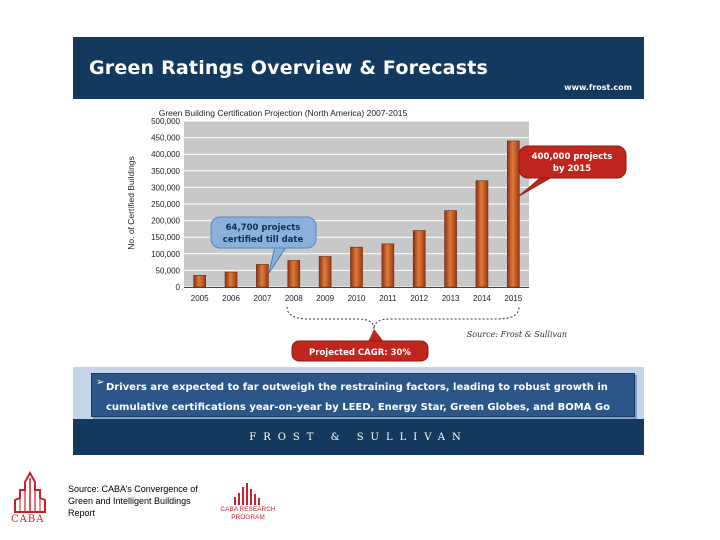 This screenshot has width=720, height=540. I want to click on forecast-brace, so click(403, 318).